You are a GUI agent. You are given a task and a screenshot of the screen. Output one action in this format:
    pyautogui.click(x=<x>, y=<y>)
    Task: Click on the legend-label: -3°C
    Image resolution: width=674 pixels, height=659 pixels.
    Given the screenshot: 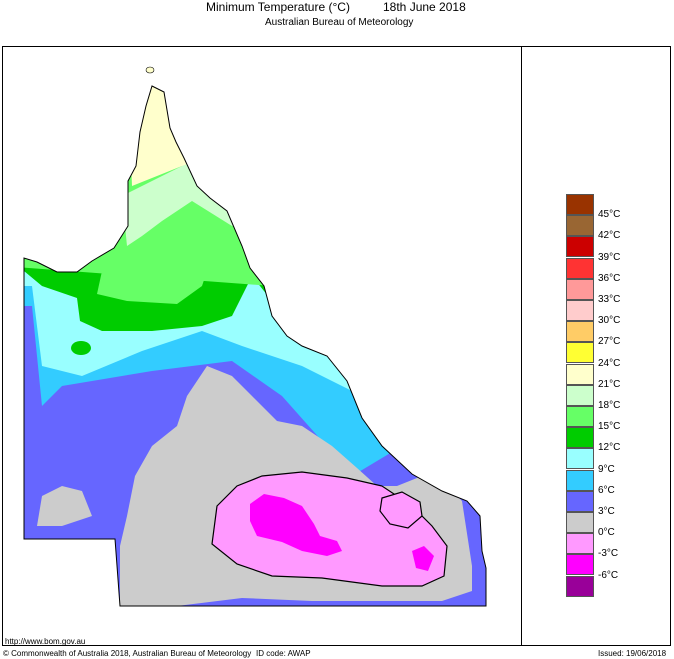 What is the action you would take?
    pyautogui.click(x=608, y=554)
    